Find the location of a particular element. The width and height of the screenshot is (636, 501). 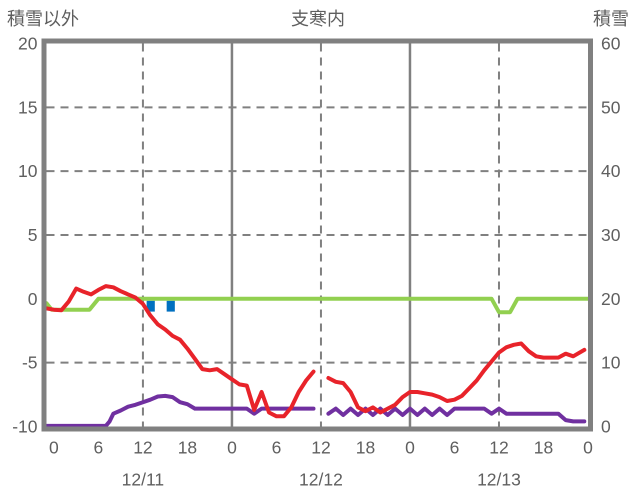

date-label: 12/12 is located at coordinates (321, 480).